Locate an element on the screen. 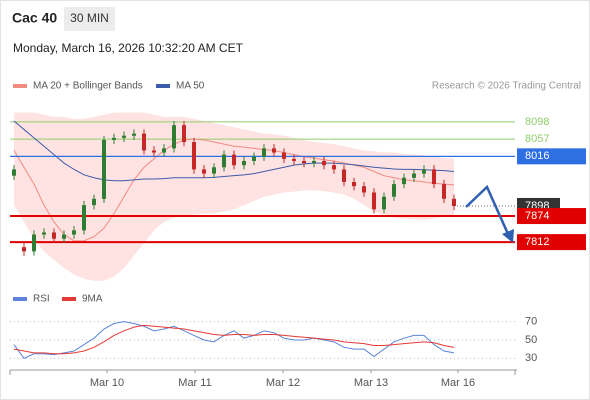  interval-button is located at coordinates (89, 19).